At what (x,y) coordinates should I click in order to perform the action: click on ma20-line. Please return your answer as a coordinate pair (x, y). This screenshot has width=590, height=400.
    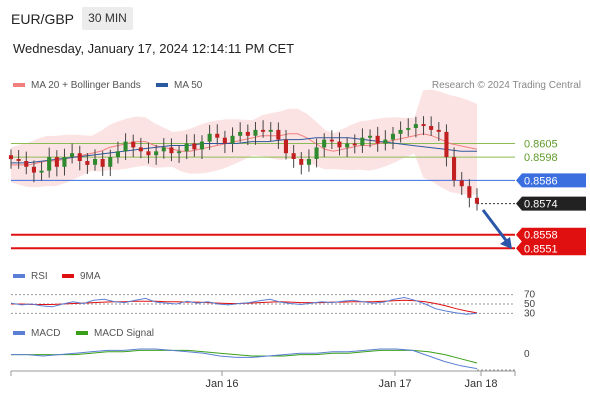
    Looking at the image, I should click on (244, 149).